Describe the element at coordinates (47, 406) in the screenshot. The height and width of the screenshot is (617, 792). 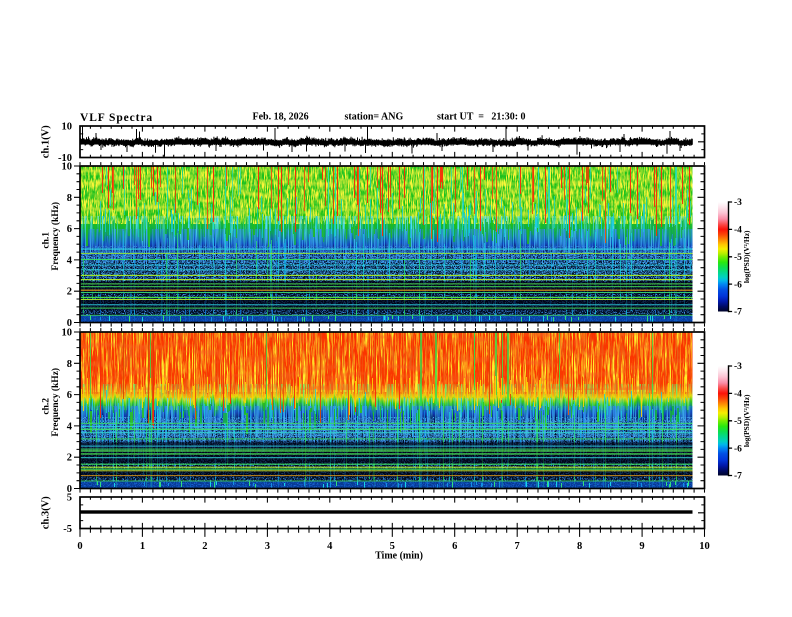
I see `svg-text: ch.2` at that location.